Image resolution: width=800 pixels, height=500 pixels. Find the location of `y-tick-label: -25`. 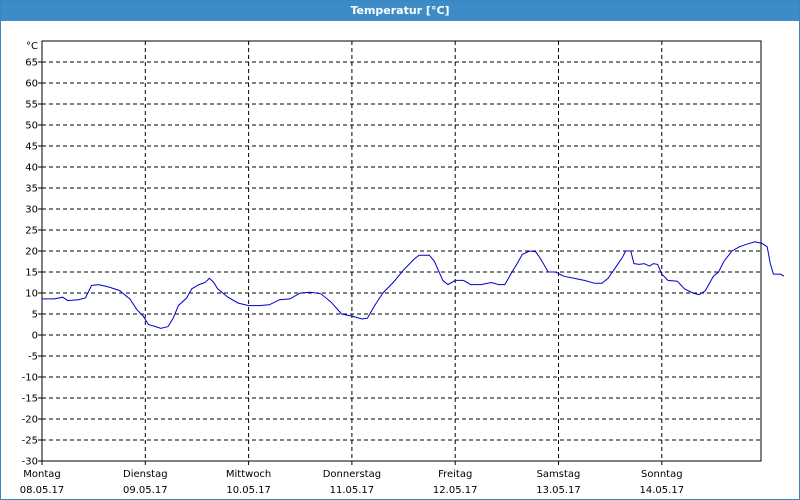

y-tick-label: -25 is located at coordinates (30, 441).